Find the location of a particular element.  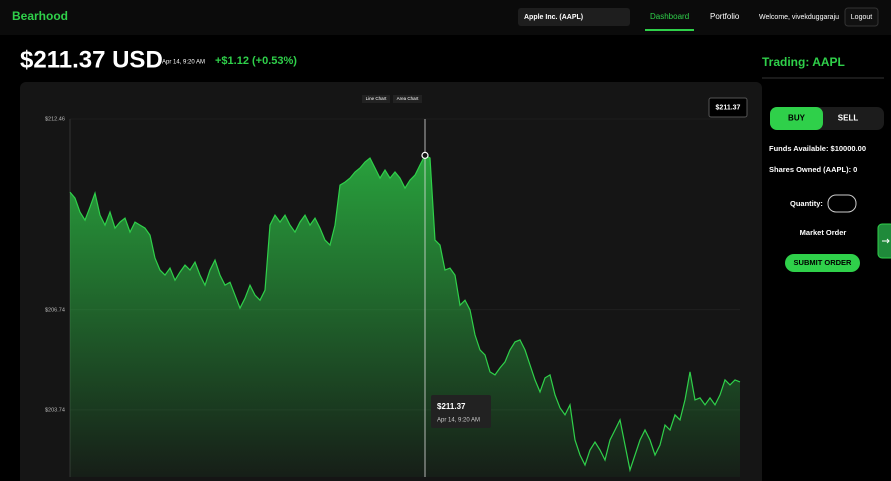

chart-type-text: Area Chart is located at coordinates (408, 98).